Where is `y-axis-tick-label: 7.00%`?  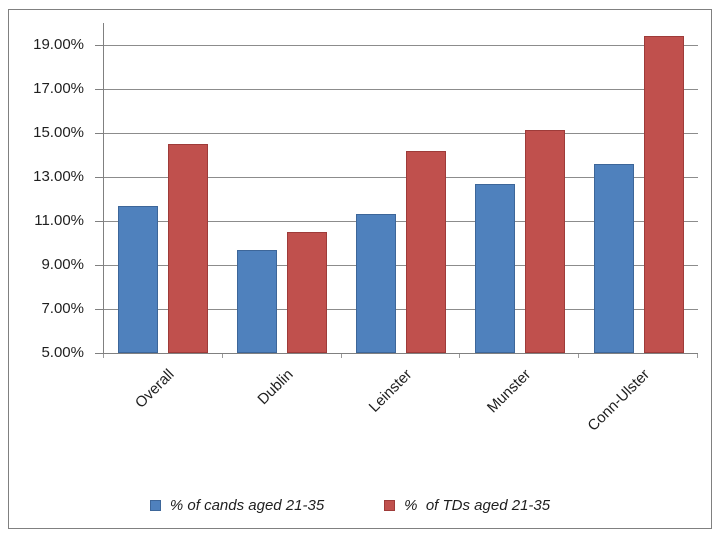
y-axis-tick-label: 7.00% is located at coordinates (62, 308).